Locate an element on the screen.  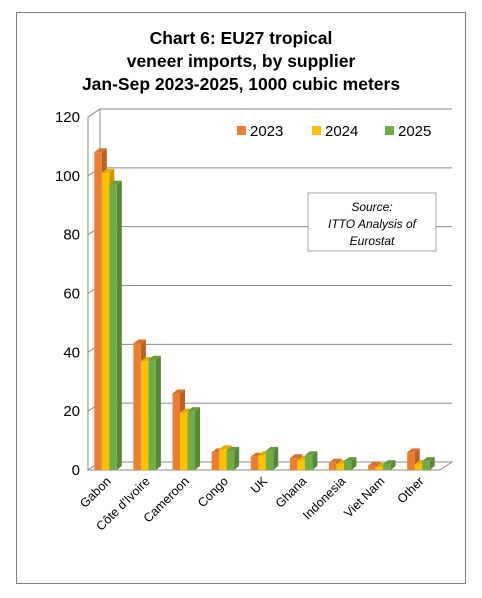
y-tick-label: 100 is located at coordinates (67, 176).